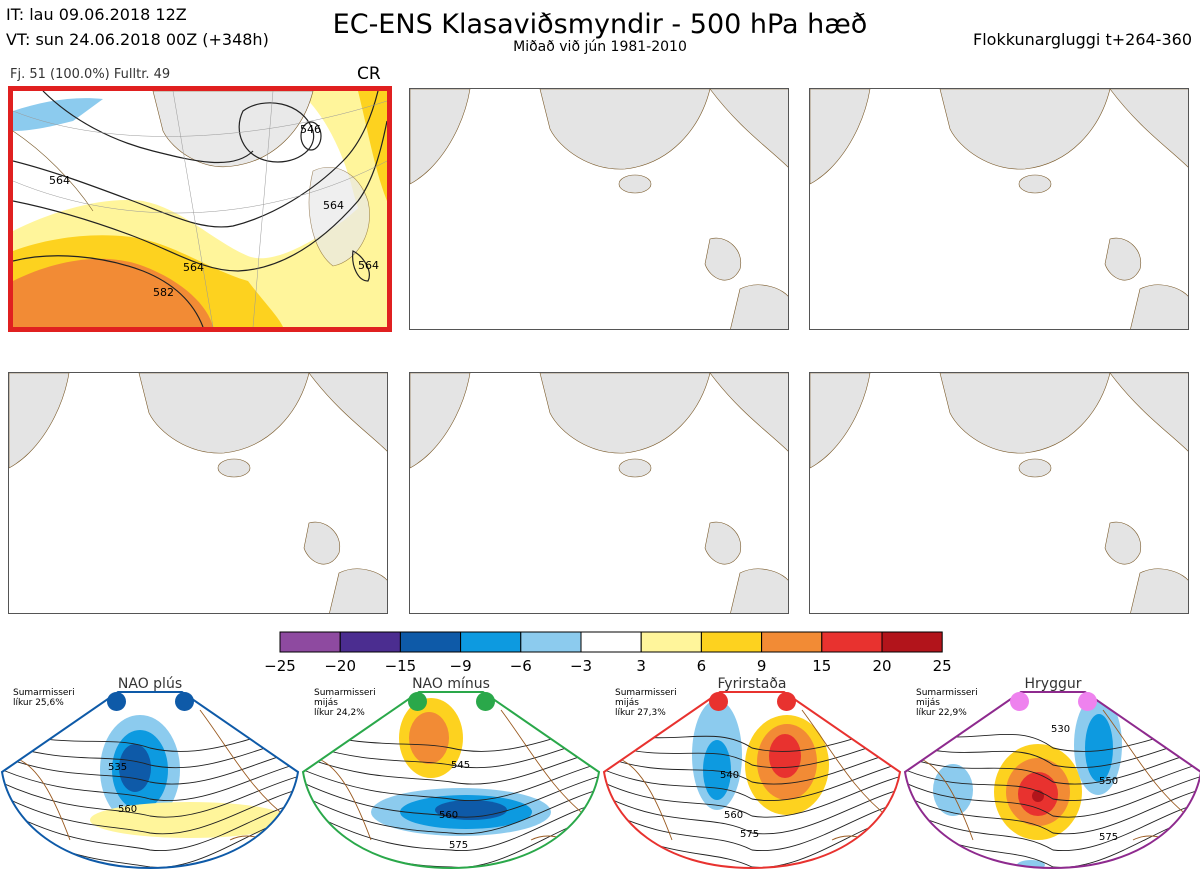 The image size is (1200, 871). What do you see at coordinates (90, 74) in the screenshot?
I see `cluster-member-count: Fj. 51 (100.0%) Fulltr. 49` at bounding box center [90, 74].